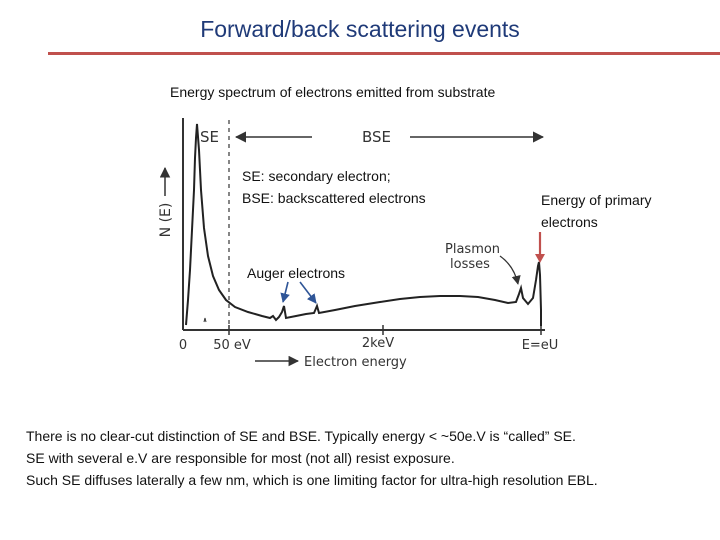  What do you see at coordinates (378, 343) in the screenshot?
I see `tick-label-2kev: 2keV` at bounding box center [378, 343].